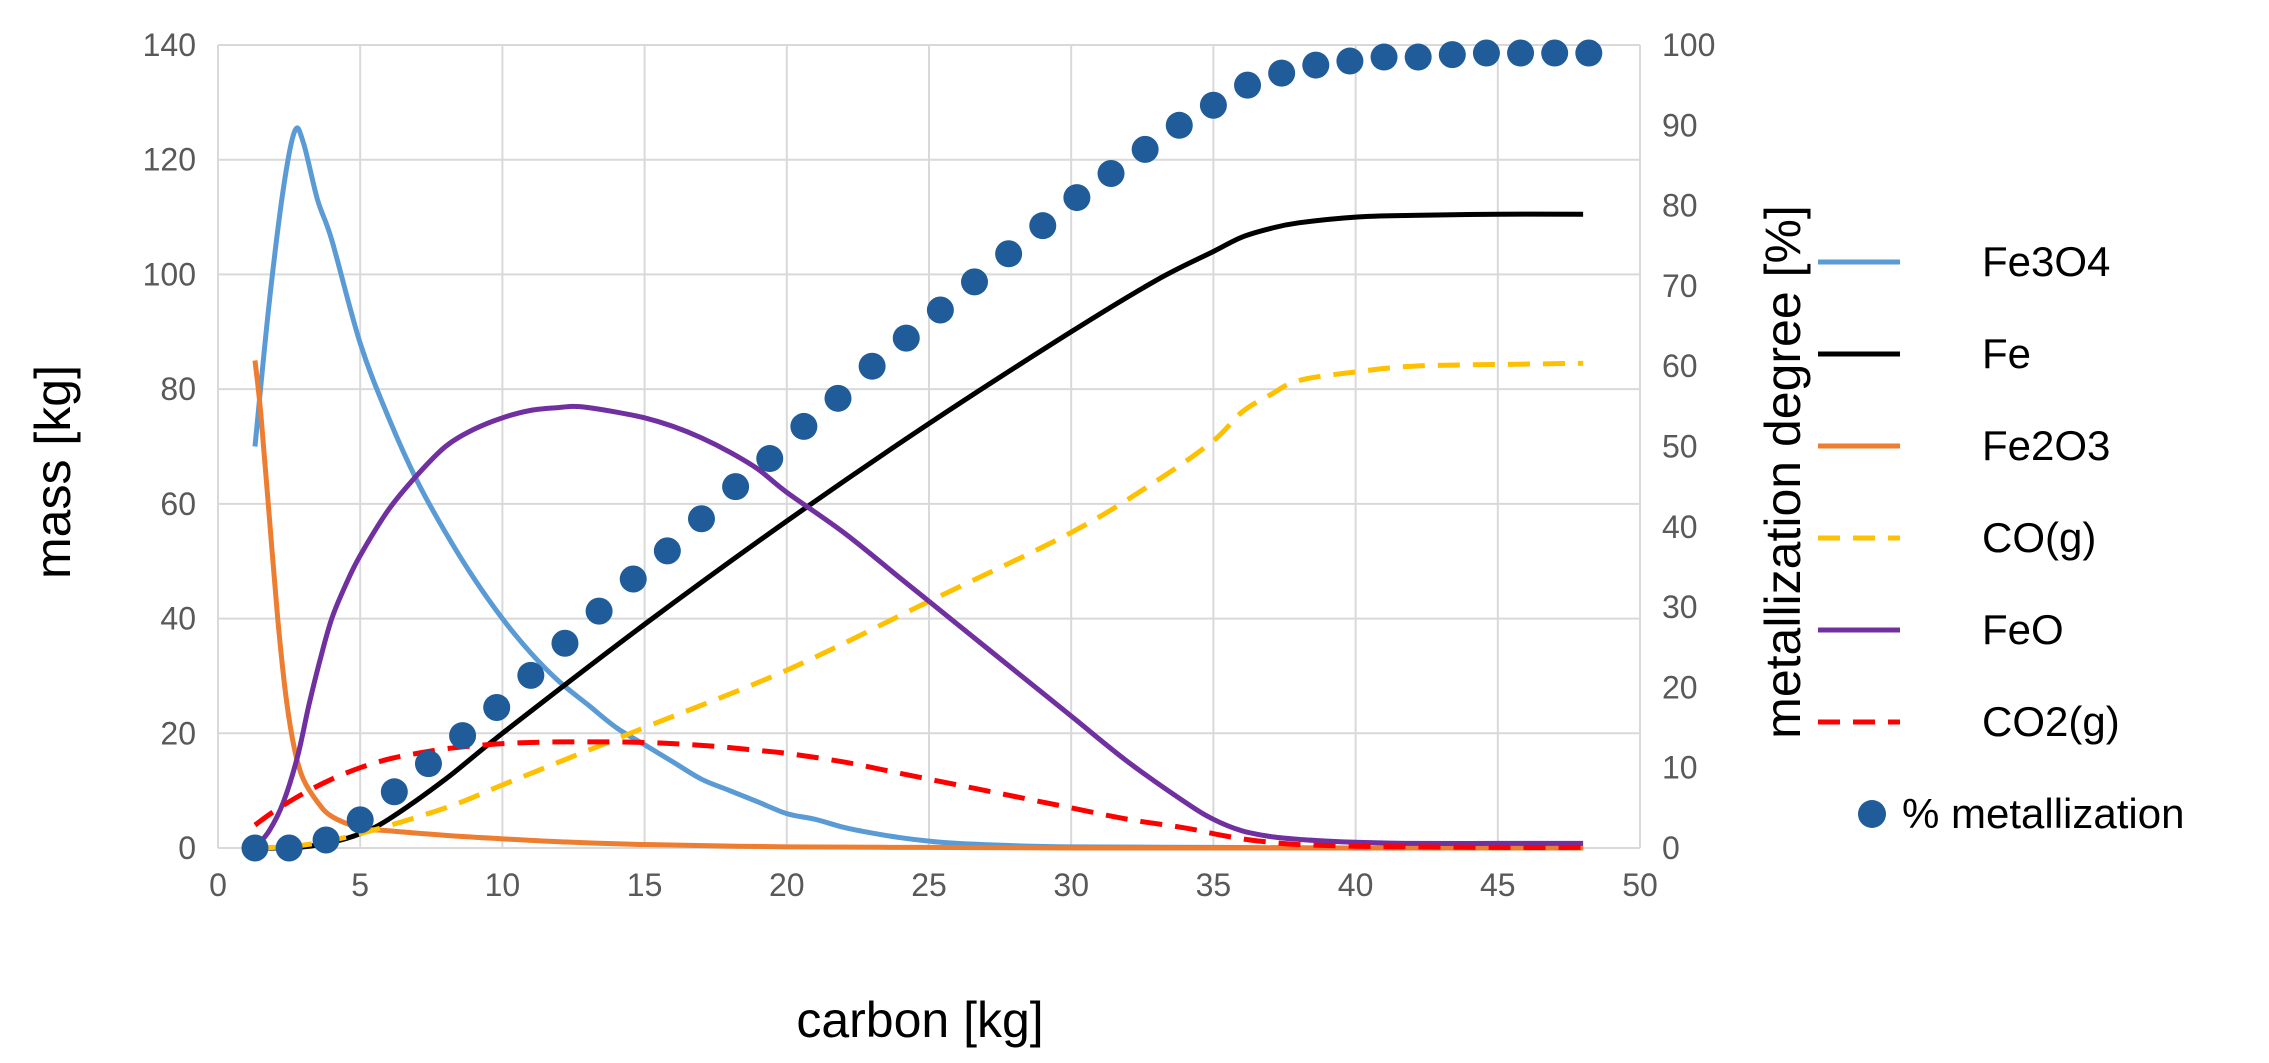 The width and height of the screenshot is (2269, 1063). What do you see at coordinates (1498, 885) in the screenshot?
I see `x-tick-label: 45` at bounding box center [1498, 885].